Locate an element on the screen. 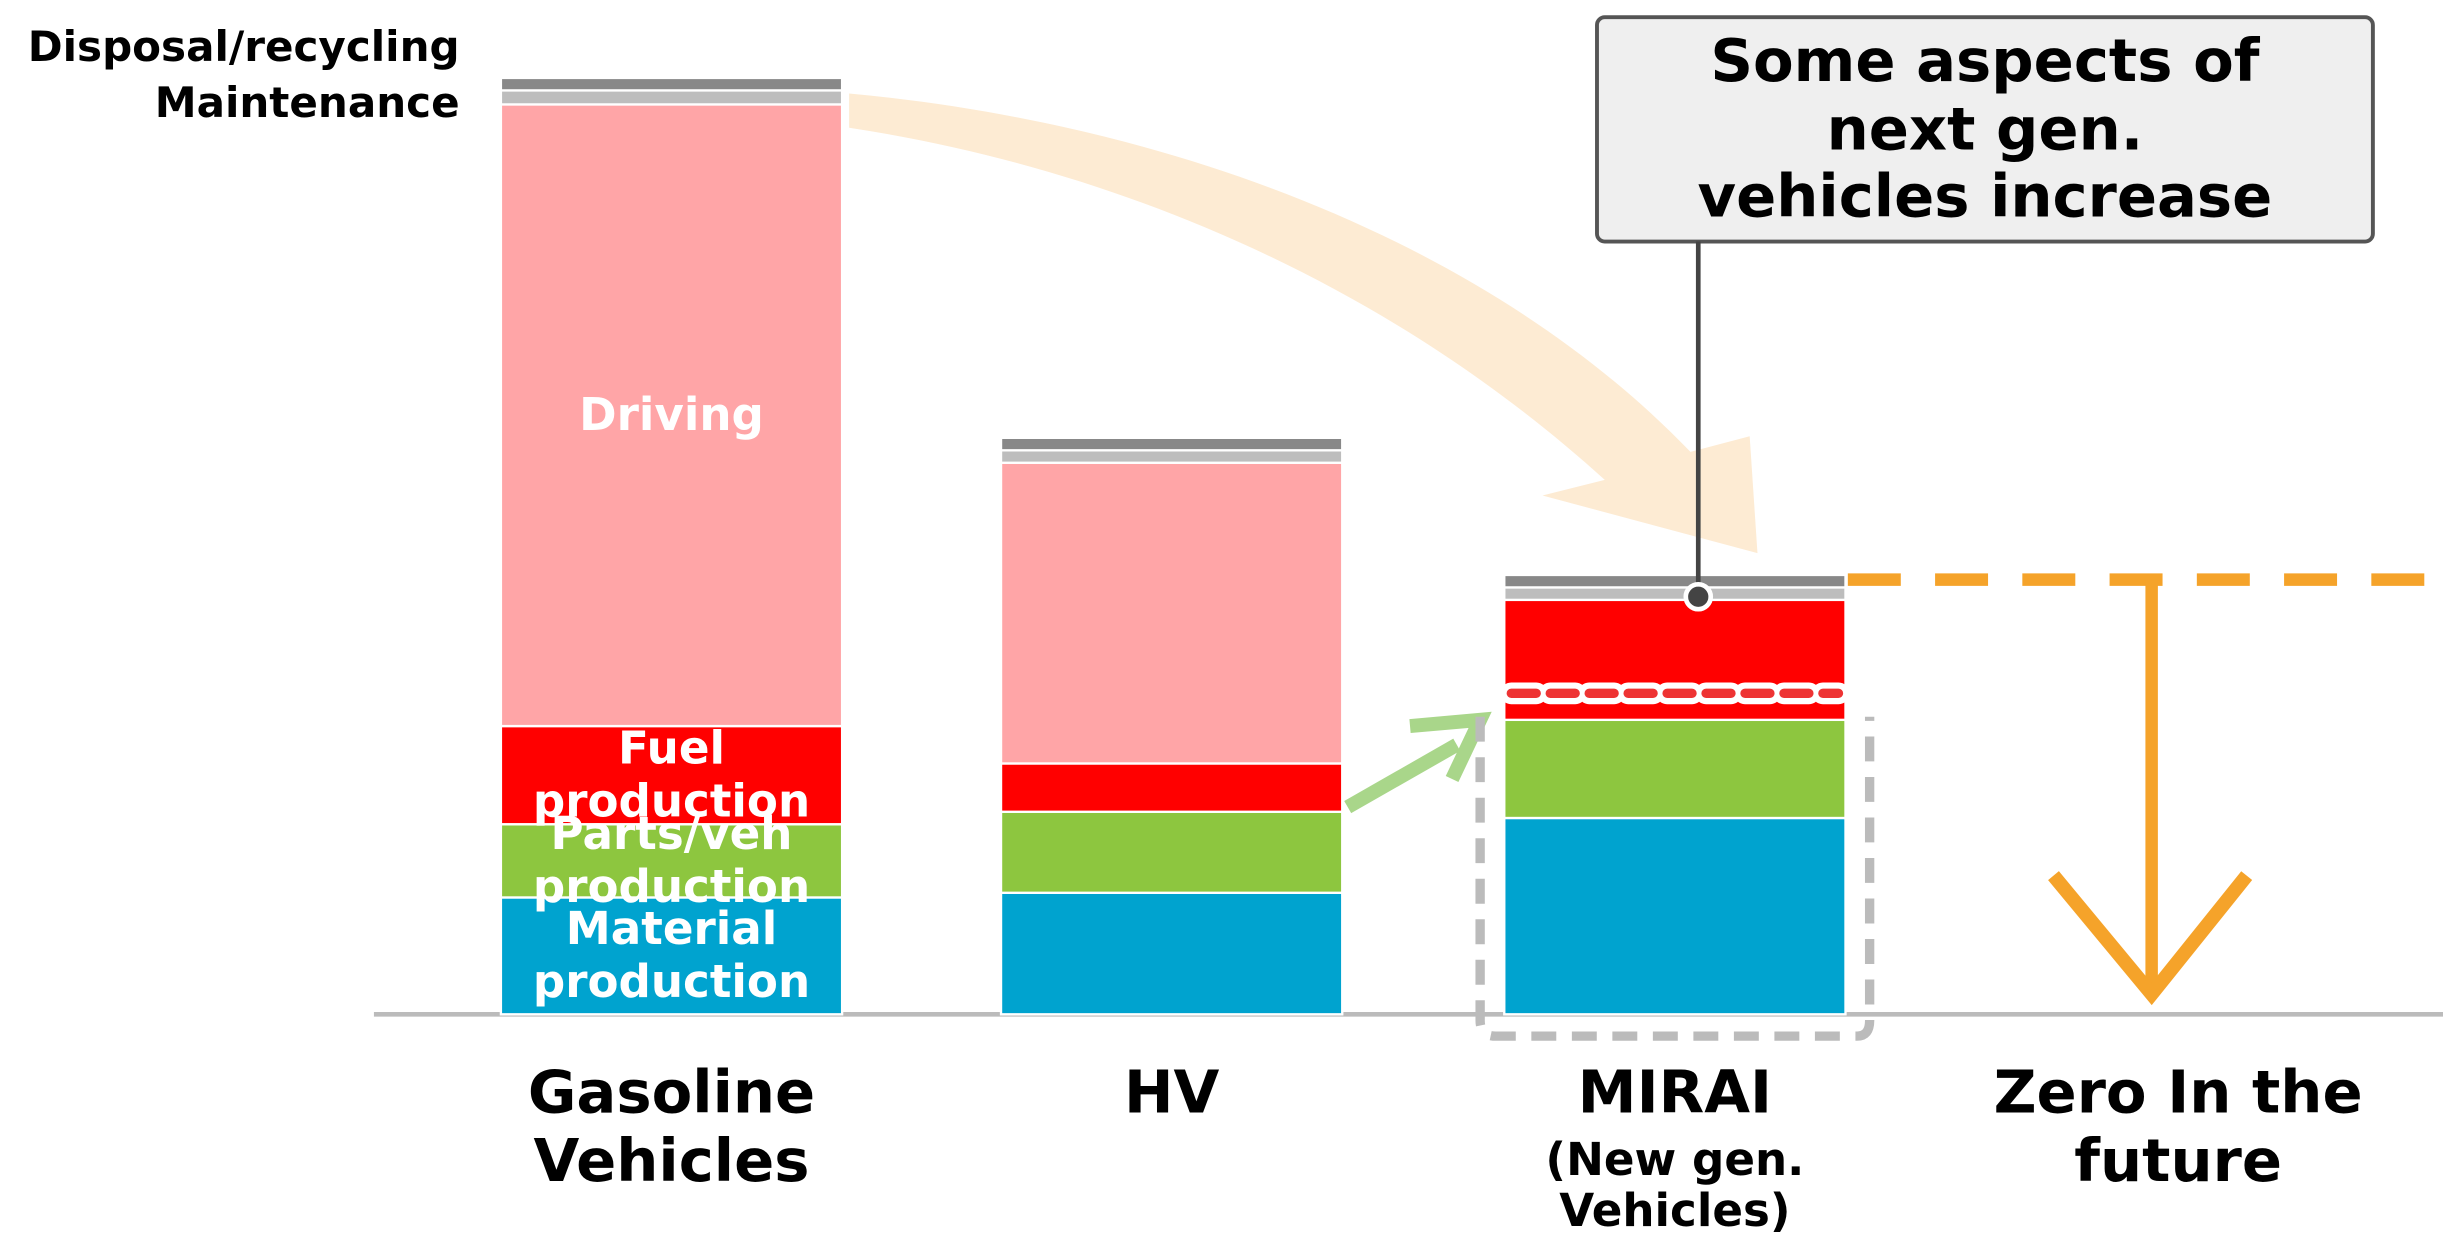 Image resolution: width=2443 pixels, height=1244 pixels. segment-label: Driving is located at coordinates (671, 414).